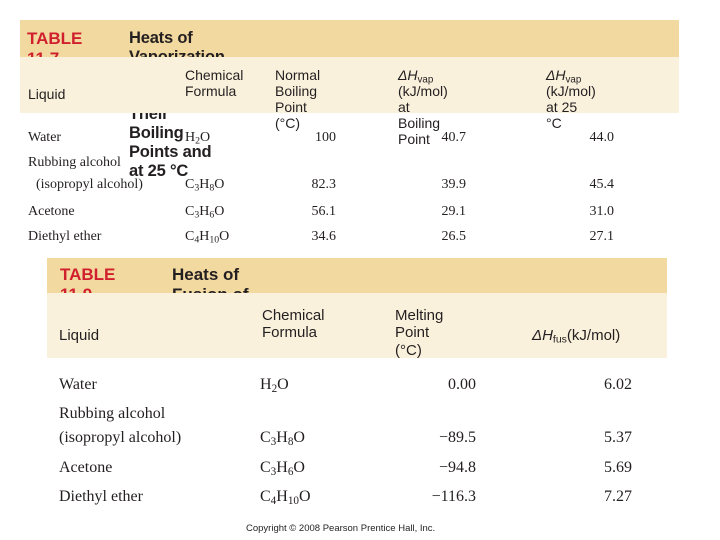 Image resolution: width=720 pixels, height=540 pixels. I want to click on dh-fus-value: 7.27, so click(618, 496).